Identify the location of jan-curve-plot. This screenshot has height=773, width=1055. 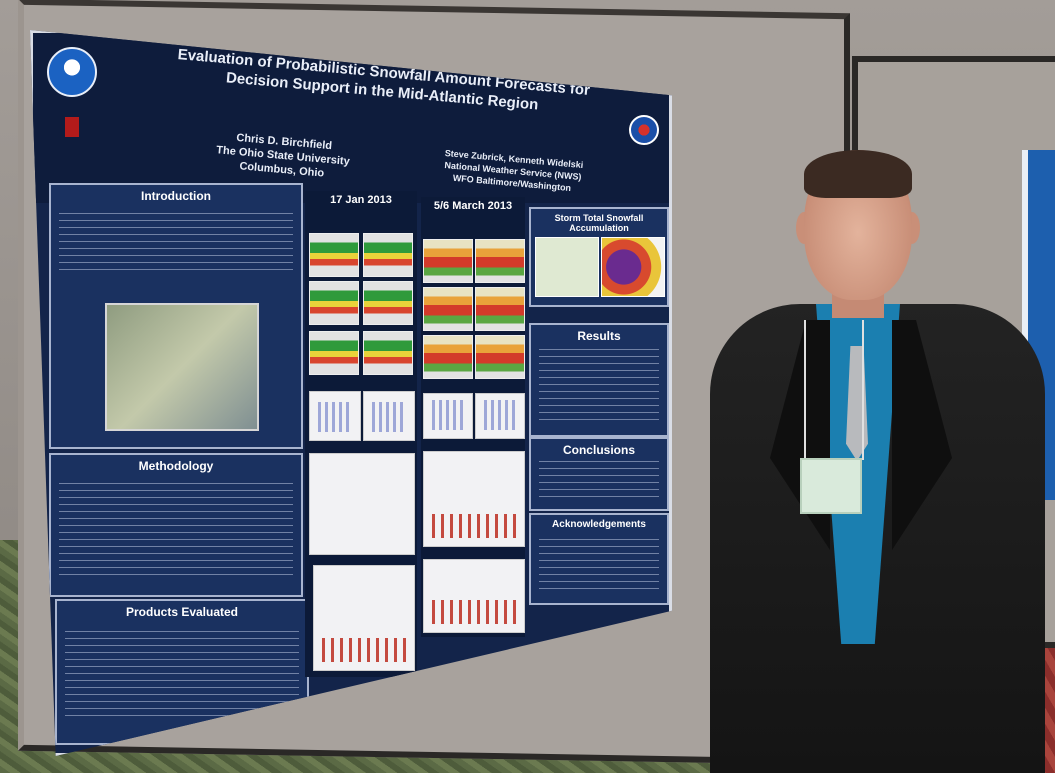
(364, 618).